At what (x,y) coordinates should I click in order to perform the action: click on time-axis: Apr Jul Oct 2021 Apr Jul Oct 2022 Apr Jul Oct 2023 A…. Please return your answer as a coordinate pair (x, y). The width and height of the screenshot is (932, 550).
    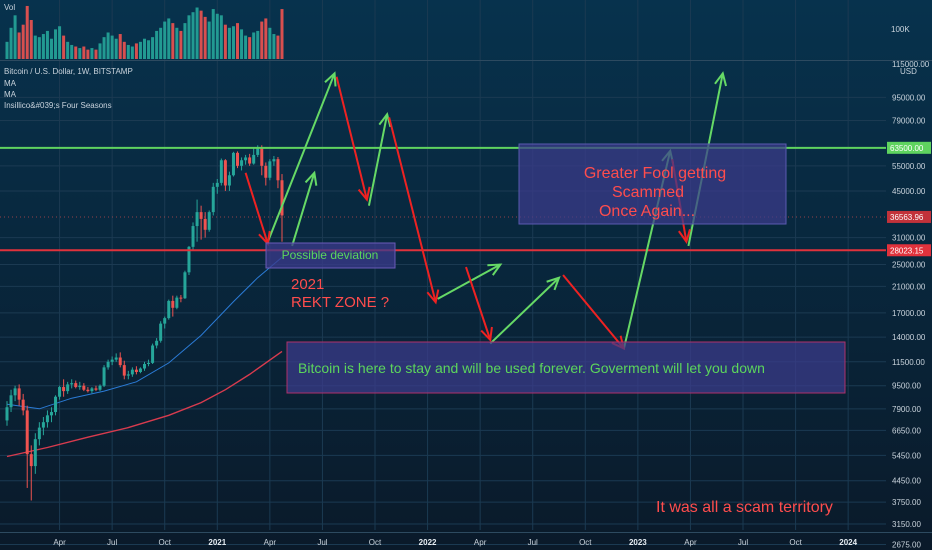
    Looking at the image, I should click on (466, 540).